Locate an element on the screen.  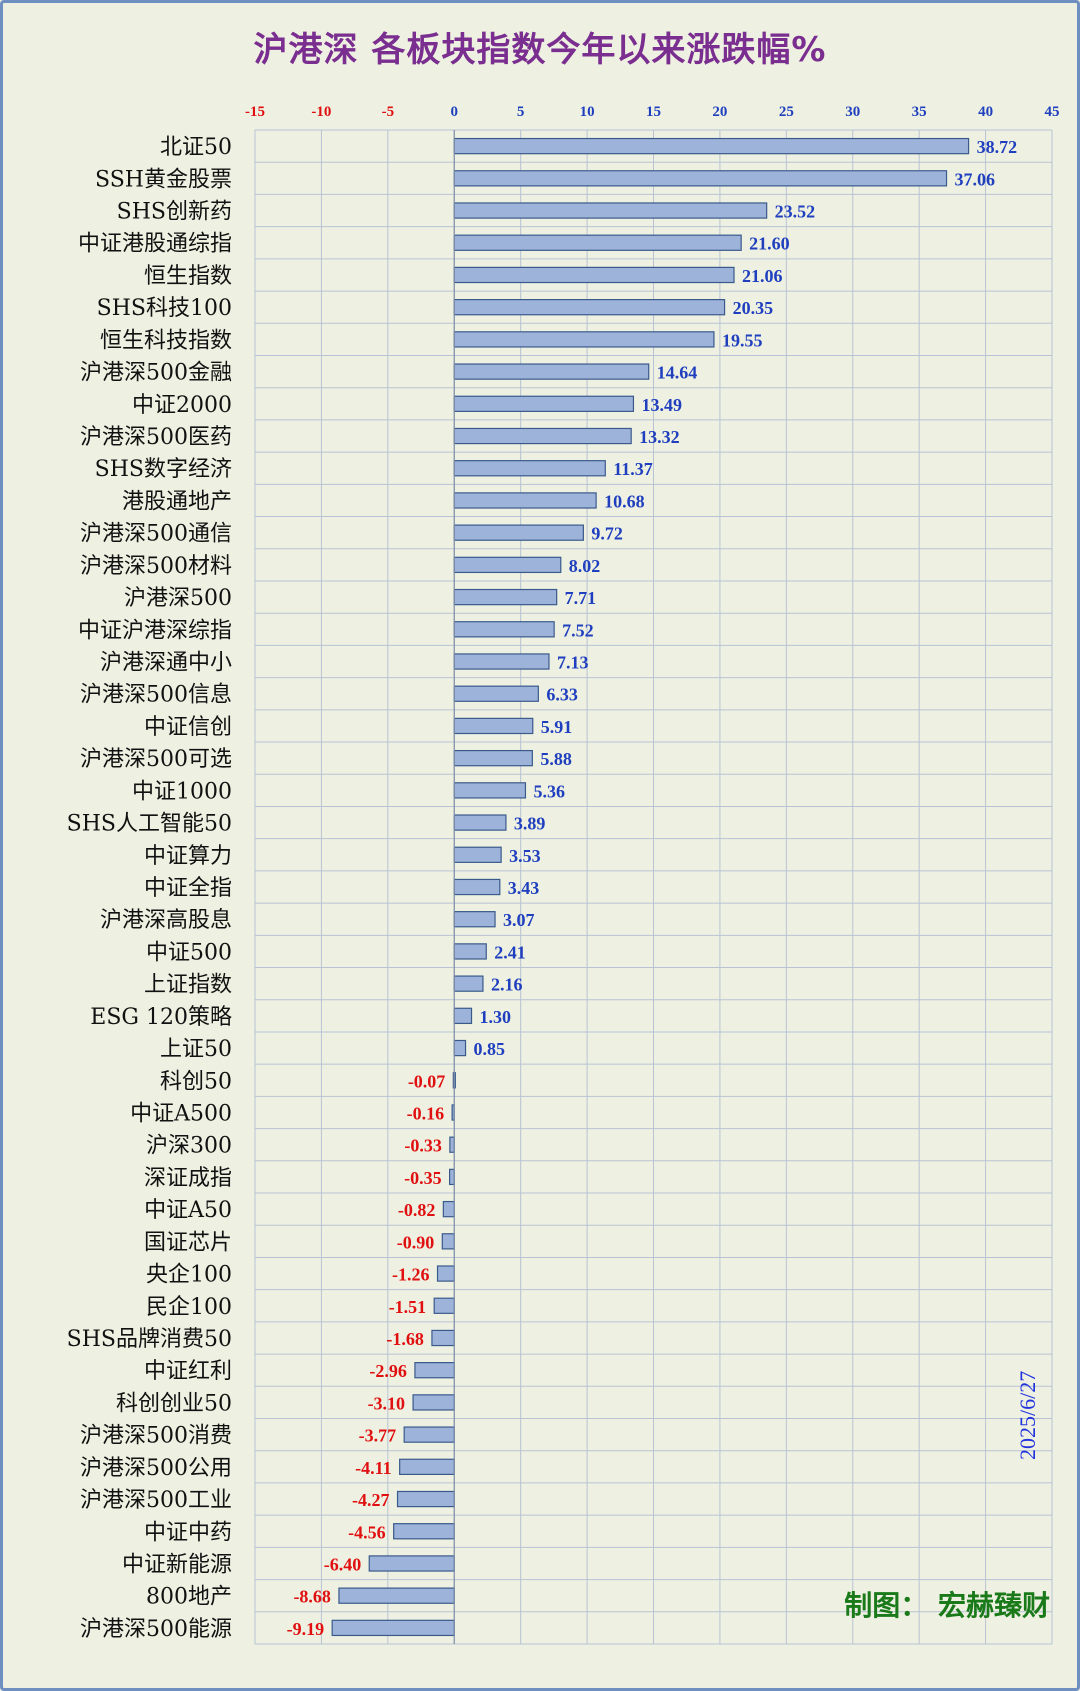
category-label: 沪港深500能源 is located at coordinates (156, 1629).